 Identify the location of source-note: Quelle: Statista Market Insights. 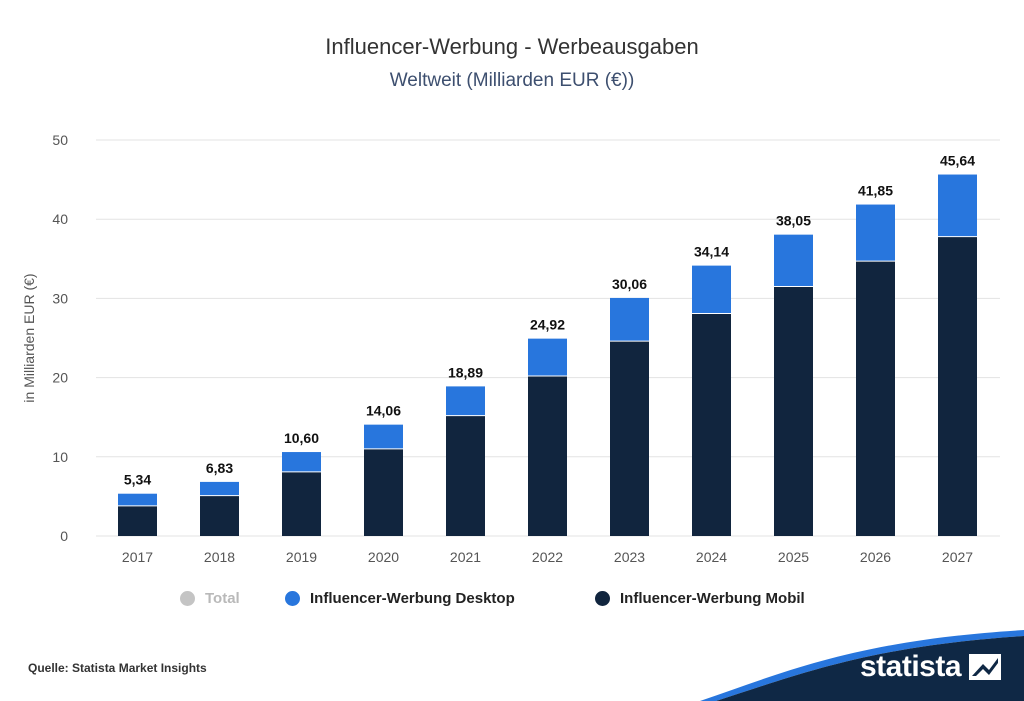
(117, 668).